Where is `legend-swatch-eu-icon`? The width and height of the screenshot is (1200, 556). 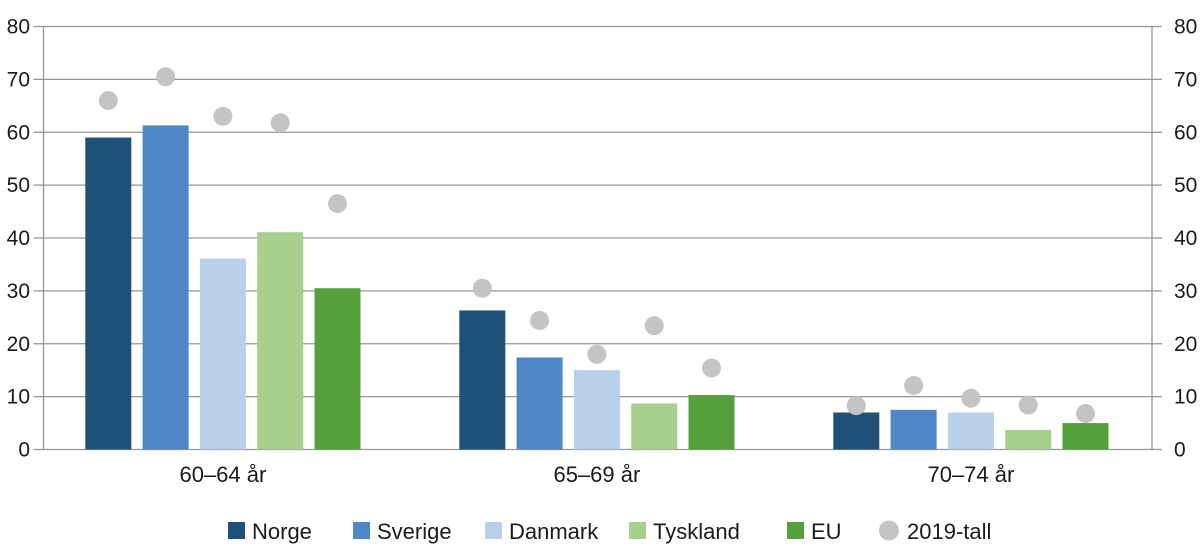
legend-swatch-eu-icon is located at coordinates (795, 530).